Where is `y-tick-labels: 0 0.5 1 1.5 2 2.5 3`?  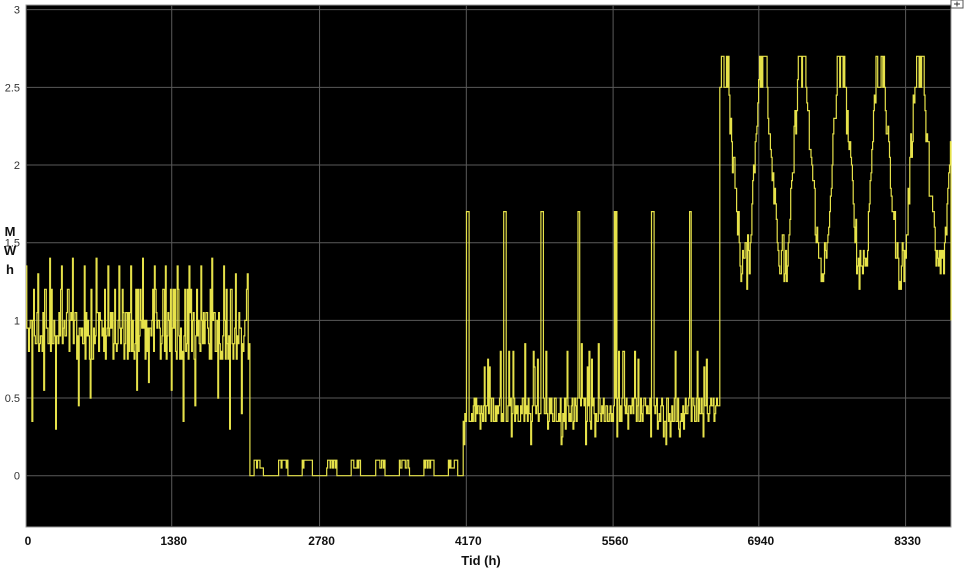 y-tick-labels: 0 0.5 1 1.5 2 2.5 3 is located at coordinates (12, 244).